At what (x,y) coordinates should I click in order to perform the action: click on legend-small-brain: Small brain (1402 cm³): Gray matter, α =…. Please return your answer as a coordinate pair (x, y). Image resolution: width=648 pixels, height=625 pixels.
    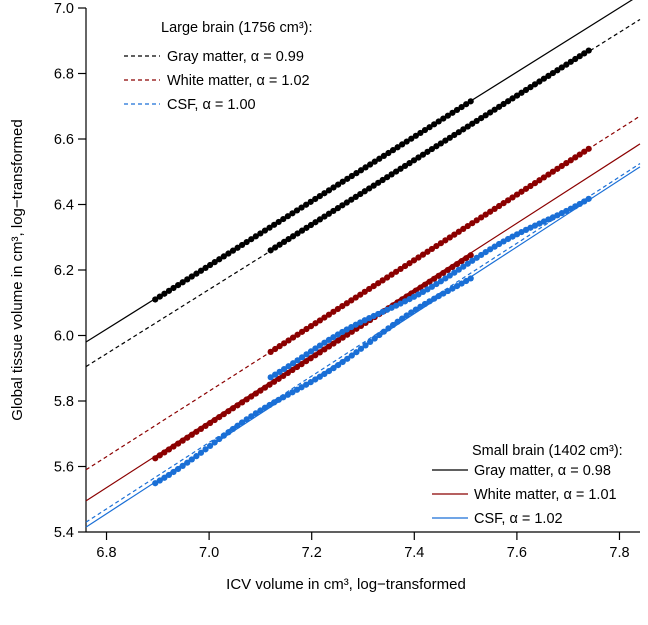
    Looking at the image, I should click on (532, 482).